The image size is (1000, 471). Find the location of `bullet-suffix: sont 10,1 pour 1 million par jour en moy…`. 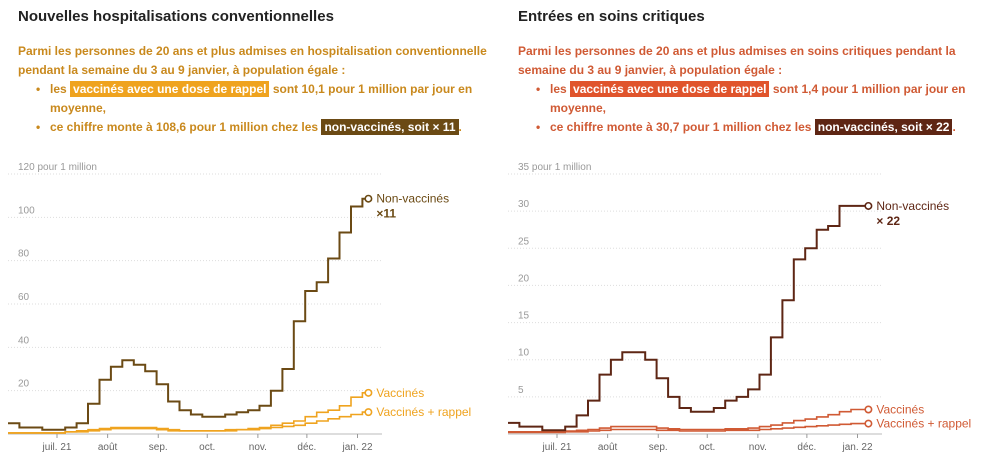

bullet-suffix: sont 10,1 pour 1 million par jour en moy… is located at coordinates (261, 98).